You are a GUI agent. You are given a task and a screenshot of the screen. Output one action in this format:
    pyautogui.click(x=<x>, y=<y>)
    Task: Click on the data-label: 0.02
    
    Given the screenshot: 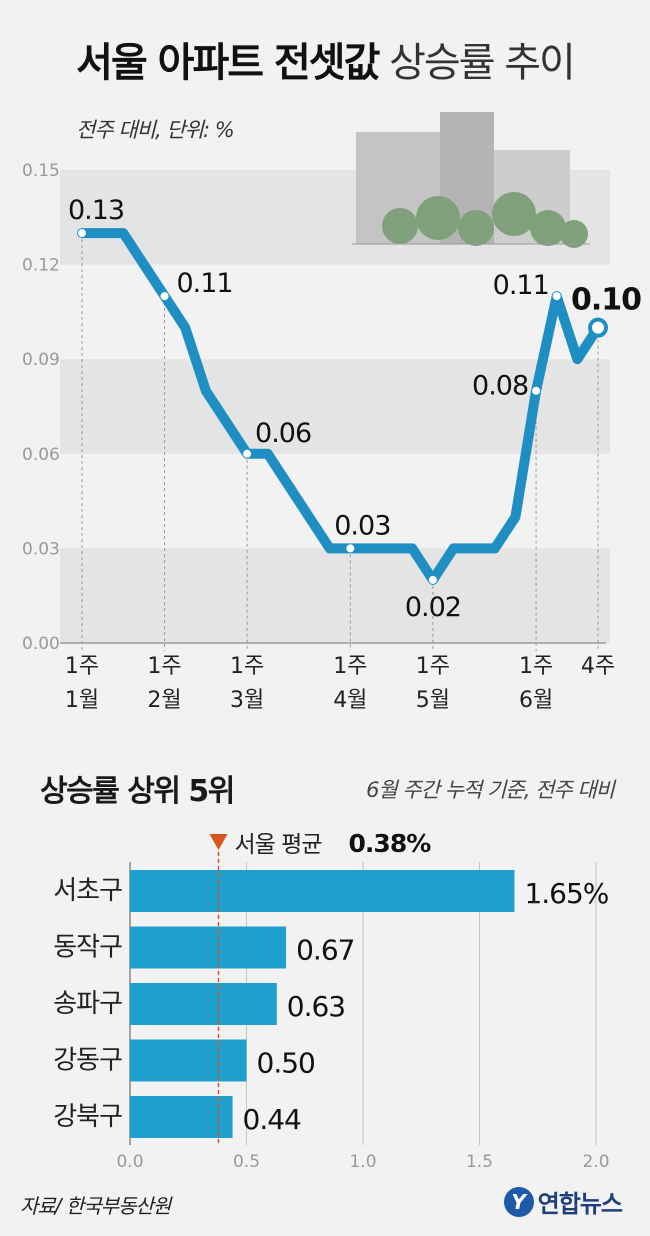 What is the action you would take?
    pyautogui.click(x=433, y=607)
    